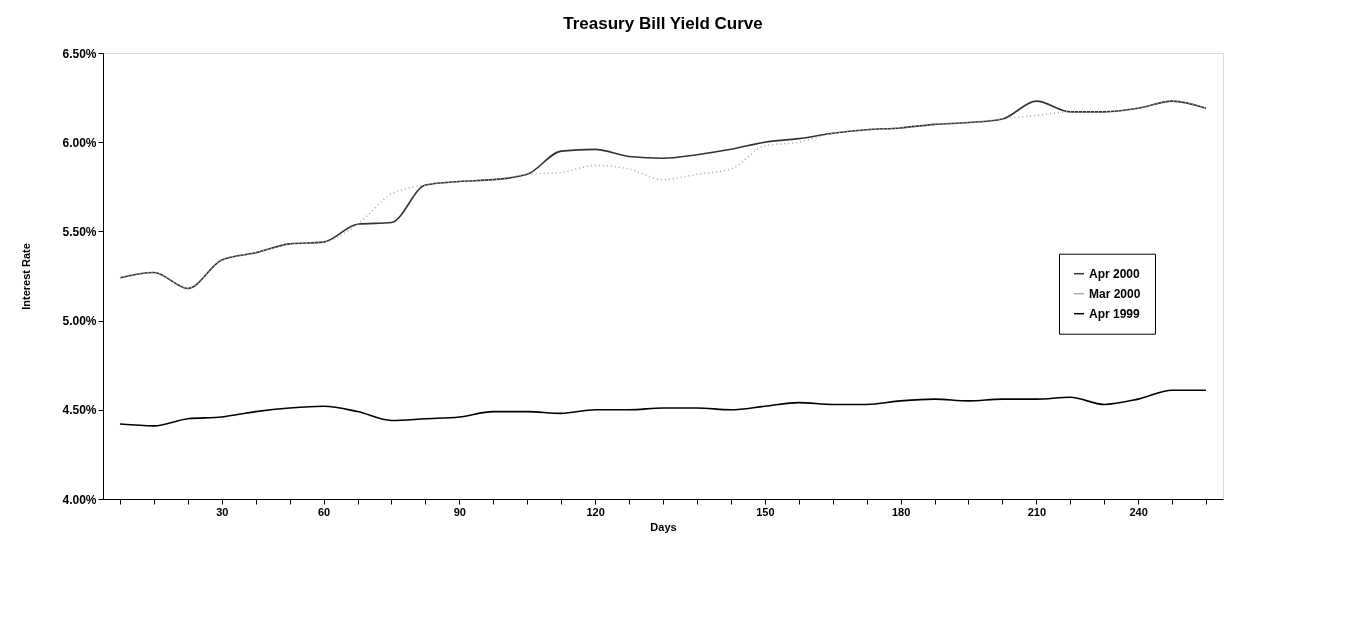 This screenshot has width=1352, height=638. I want to click on y-tick-label: 5.50%, so click(79, 231).